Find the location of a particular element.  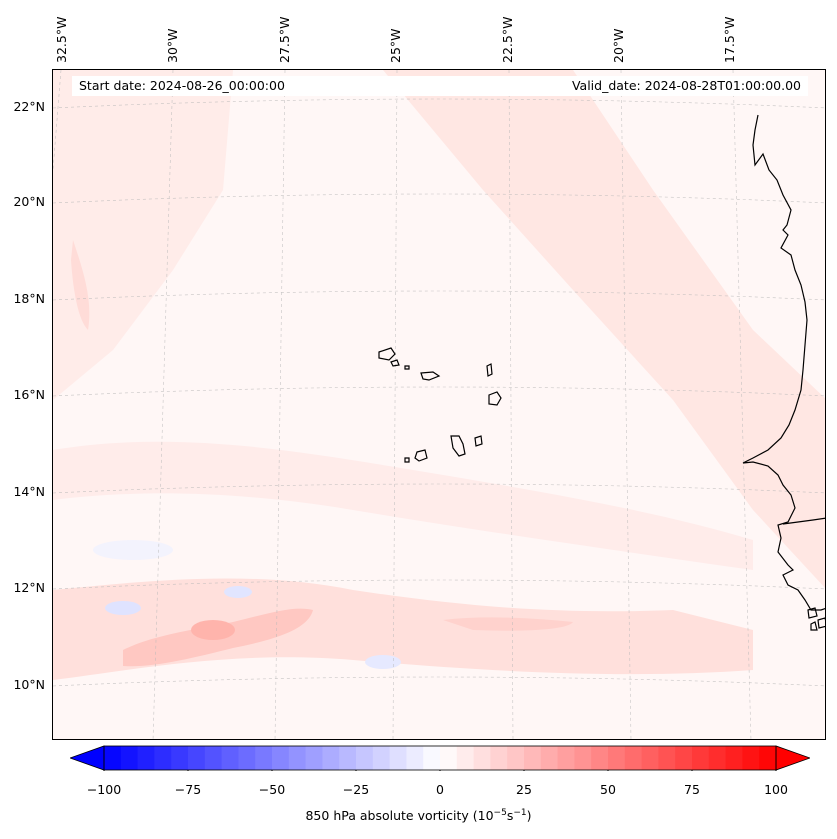

meridian-27-5w is located at coordinates (280, 404).